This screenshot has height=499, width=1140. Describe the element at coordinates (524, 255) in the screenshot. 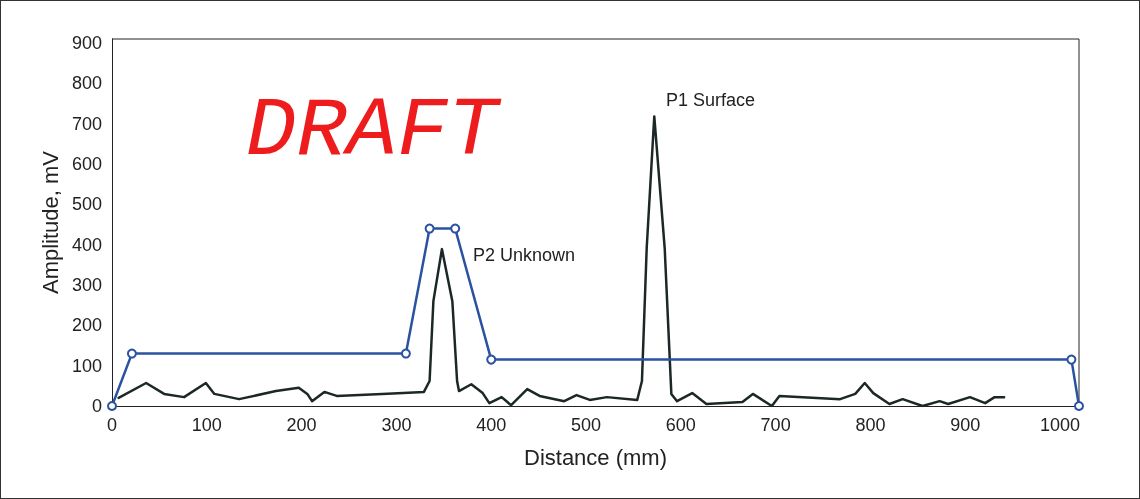

I see `annotation: P2 Unknown` at that location.